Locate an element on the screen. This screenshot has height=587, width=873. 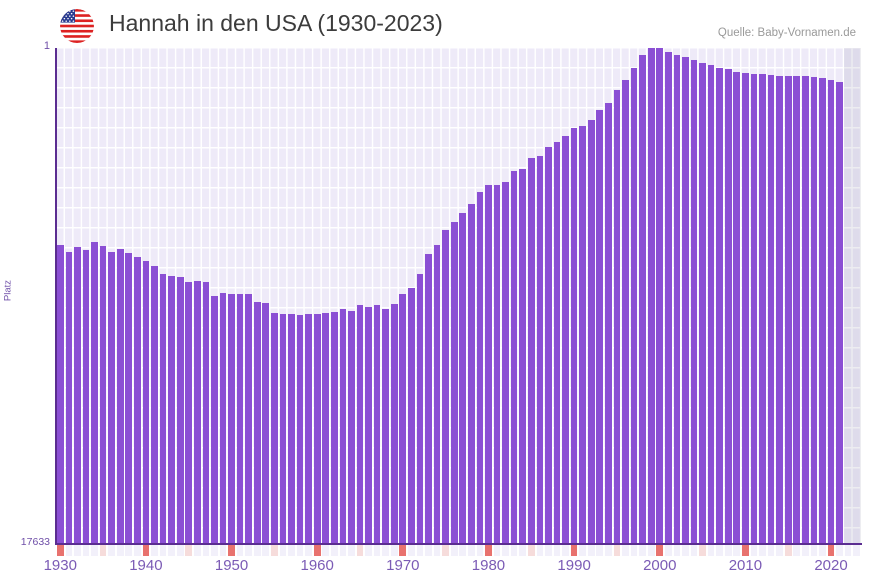
x-axis-tick-label: 2020 is located at coordinates (831, 565).